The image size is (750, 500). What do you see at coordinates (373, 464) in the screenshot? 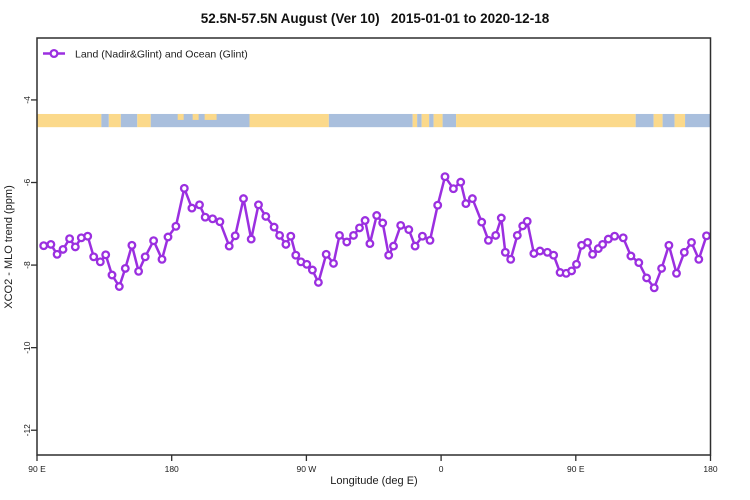
I see `x-axis: 90 E 180 90 W 0 90 E 180` at bounding box center [373, 464].